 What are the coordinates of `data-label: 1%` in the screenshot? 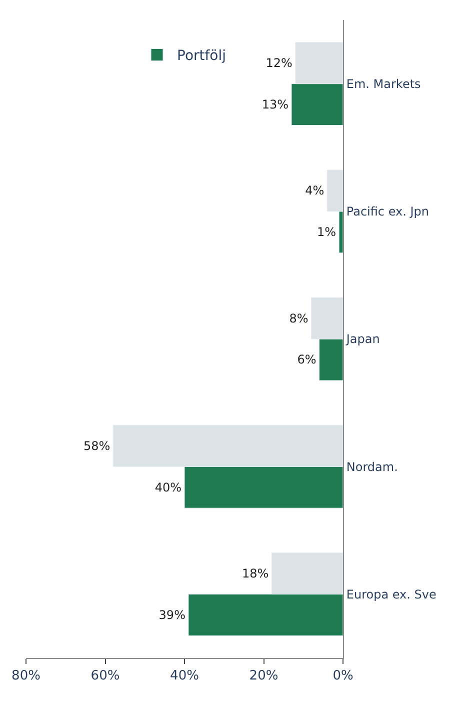 It's located at (326, 232).